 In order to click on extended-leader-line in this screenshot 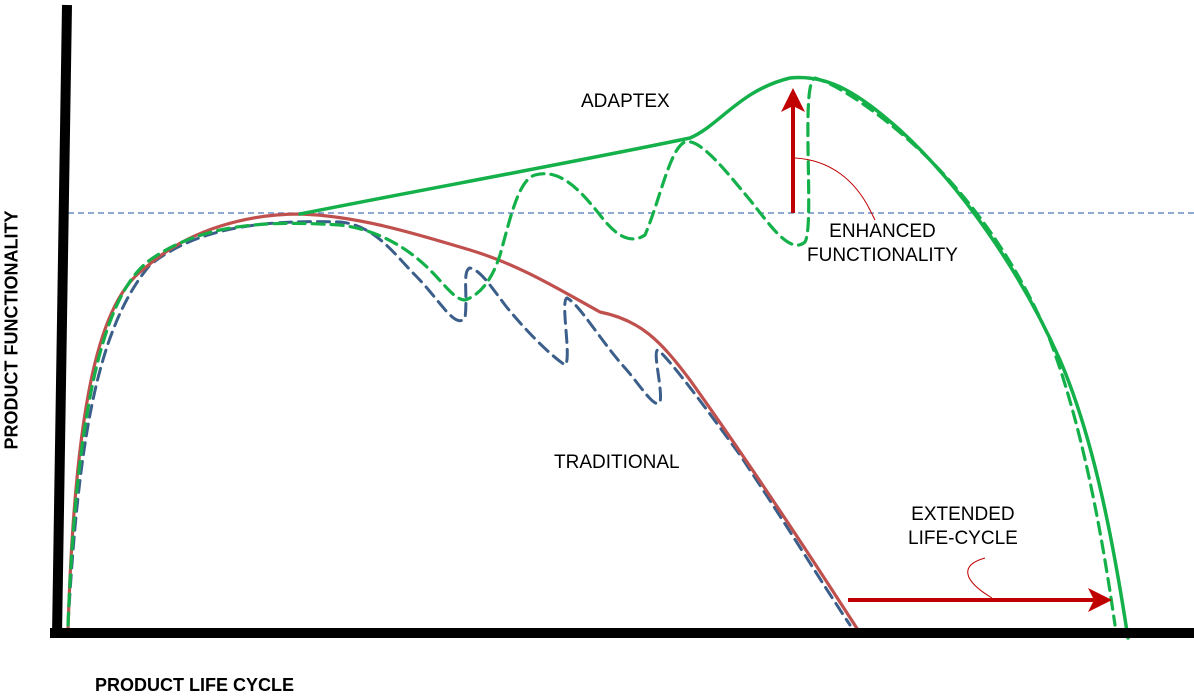, I will do `click(980, 578)`.